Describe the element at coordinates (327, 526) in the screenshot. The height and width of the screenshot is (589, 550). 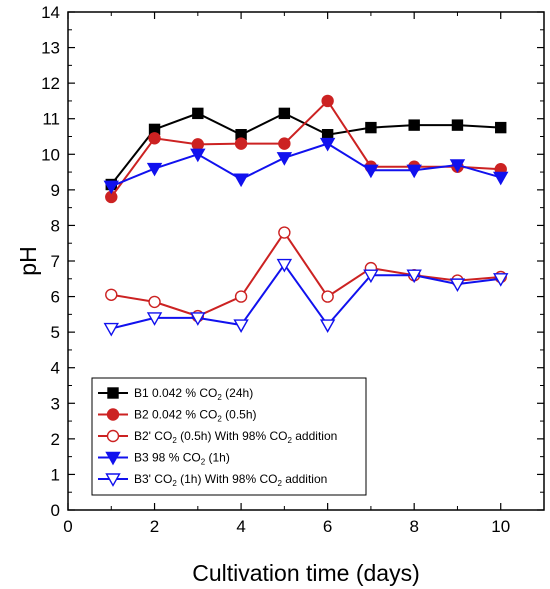
I see `x-tick-label: 6` at that location.